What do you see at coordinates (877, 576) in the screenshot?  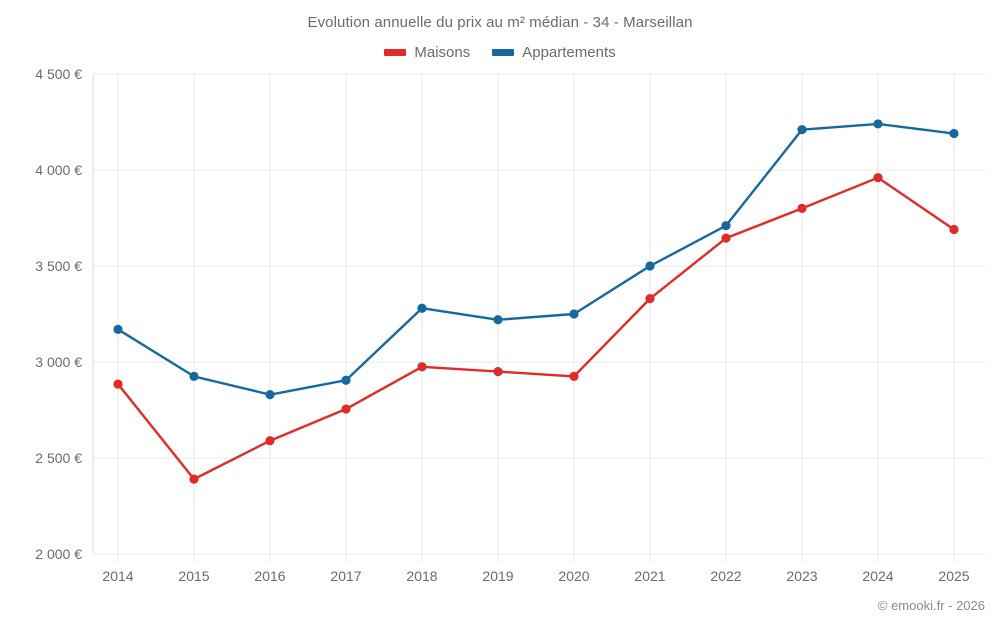 I see `x-axis-tick-label: 2024` at bounding box center [877, 576].